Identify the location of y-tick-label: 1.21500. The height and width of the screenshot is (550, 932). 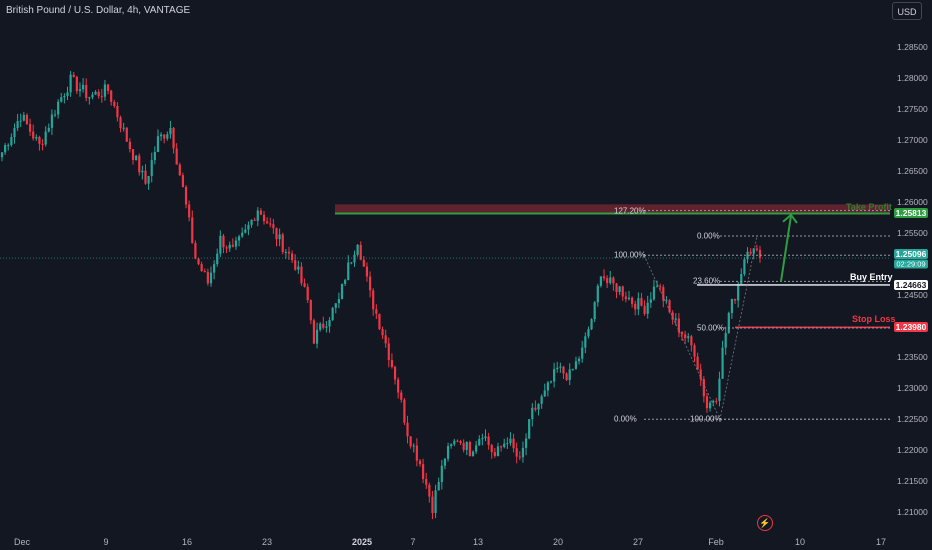
(912, 481).